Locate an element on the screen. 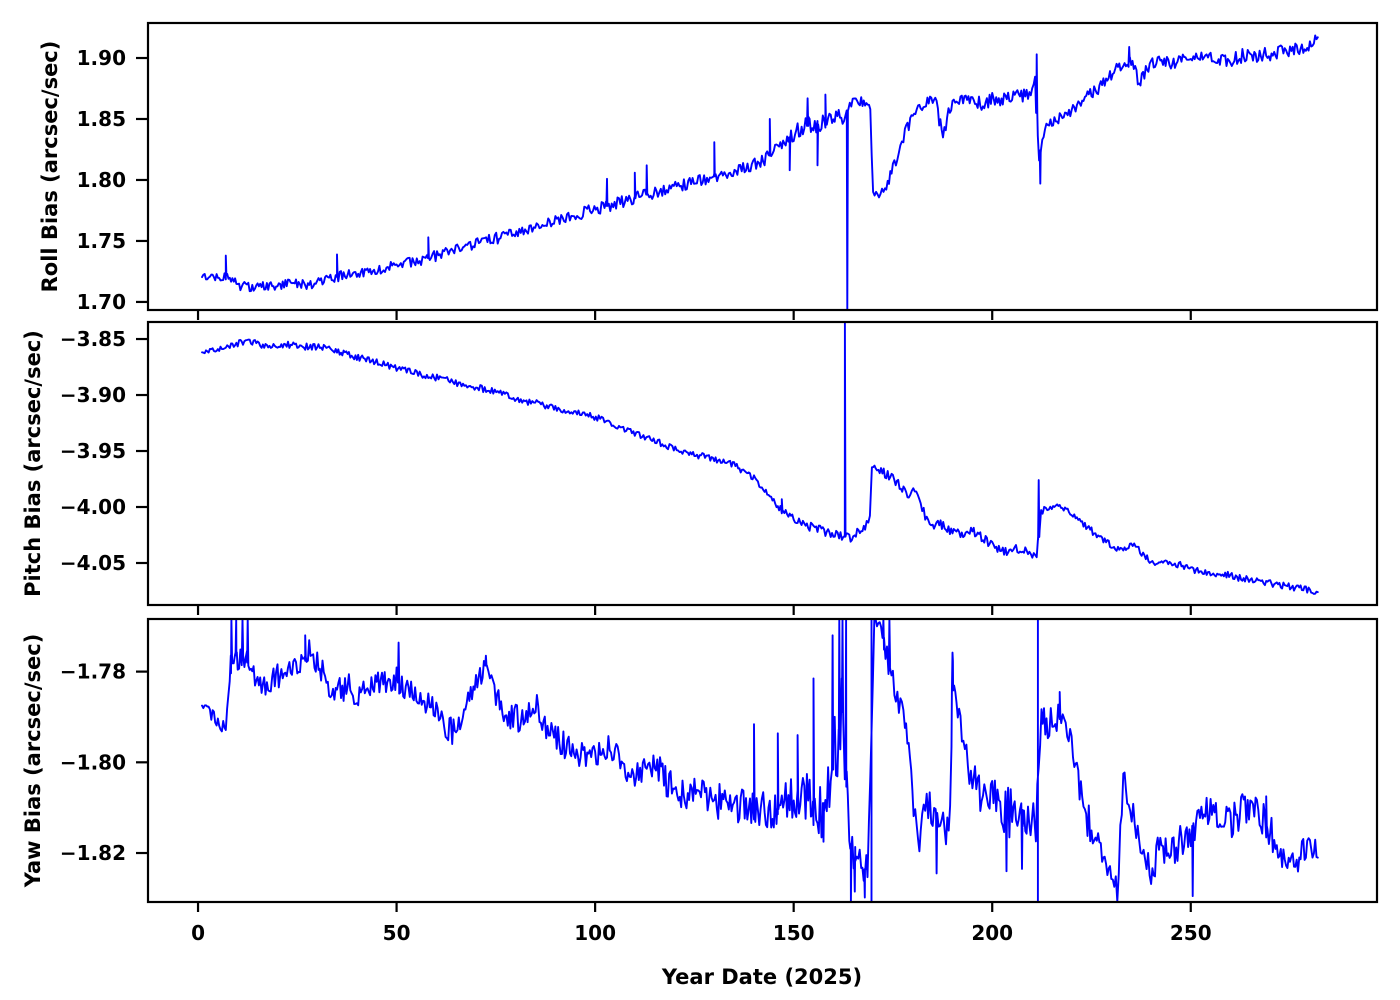 The image size is (1400, 1000). x-tick-label: 100 is located at coordinates (595, 933).